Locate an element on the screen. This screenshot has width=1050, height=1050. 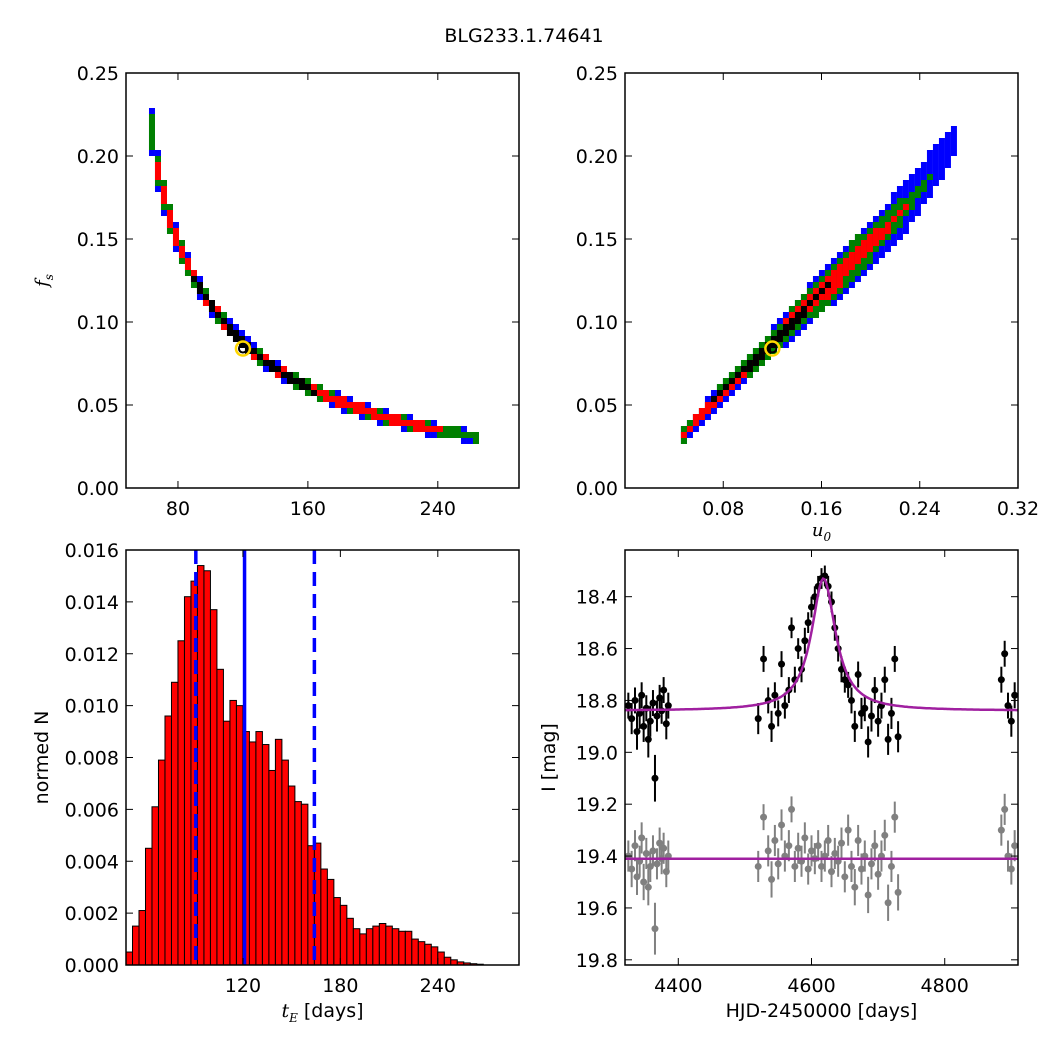
x-tick-label: 4600 is located at coordinates (811, 986).